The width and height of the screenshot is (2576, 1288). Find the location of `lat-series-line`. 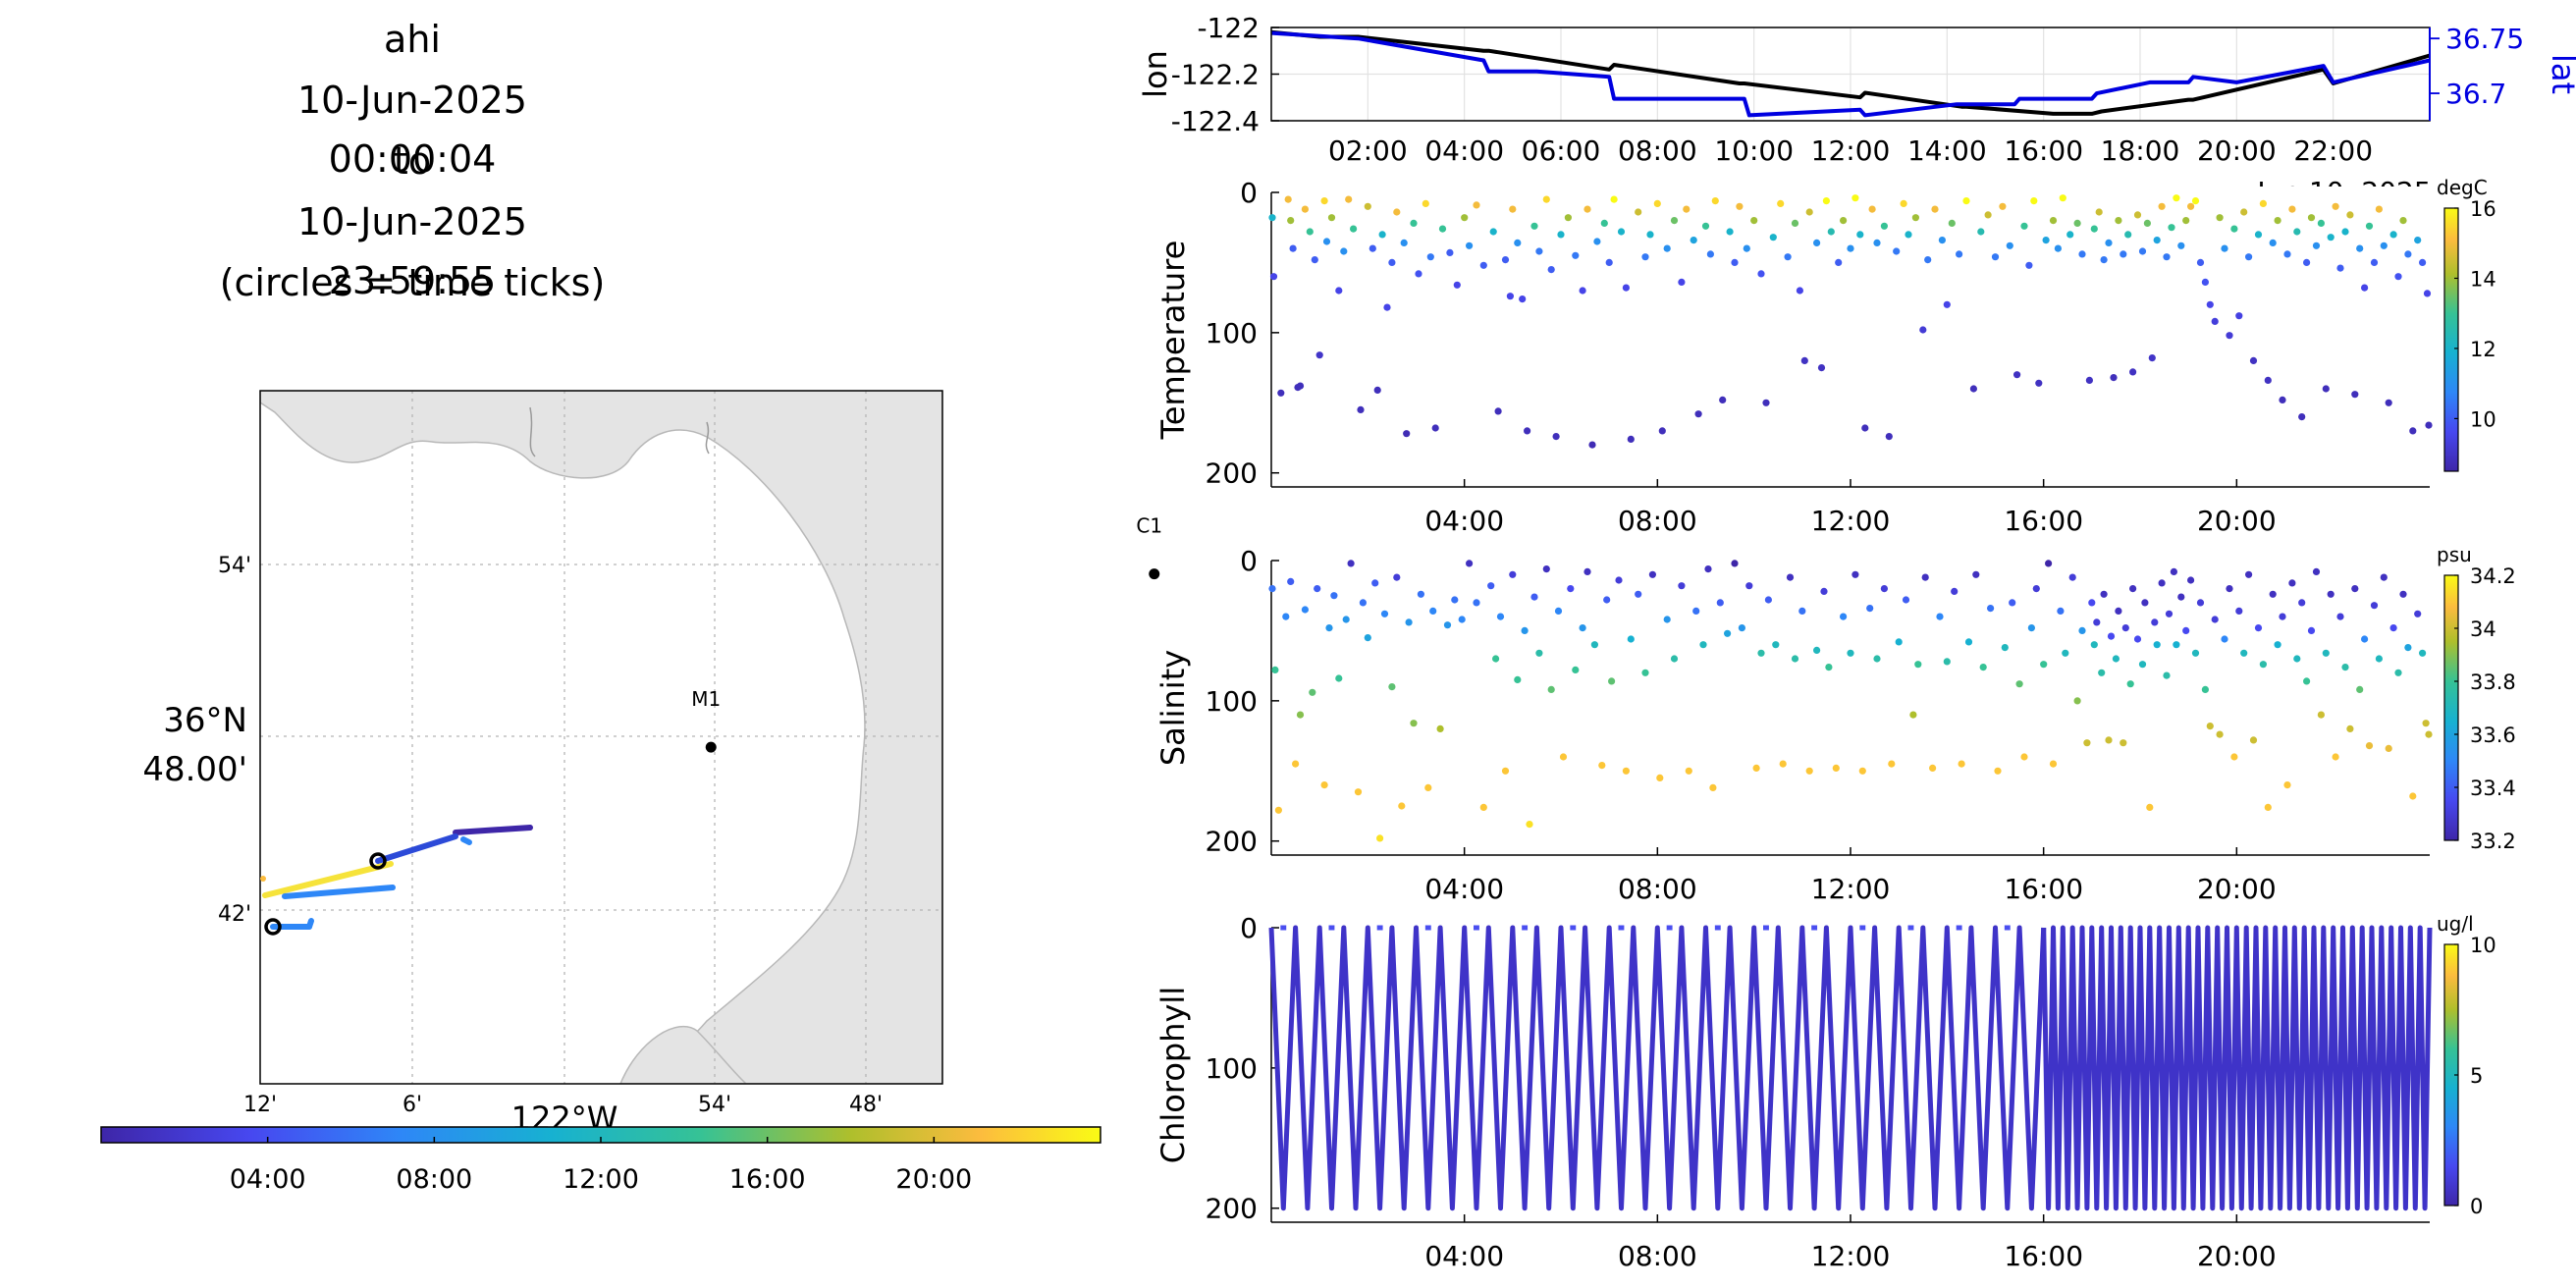

lat-series-line is located at coordinates (1850, 74).